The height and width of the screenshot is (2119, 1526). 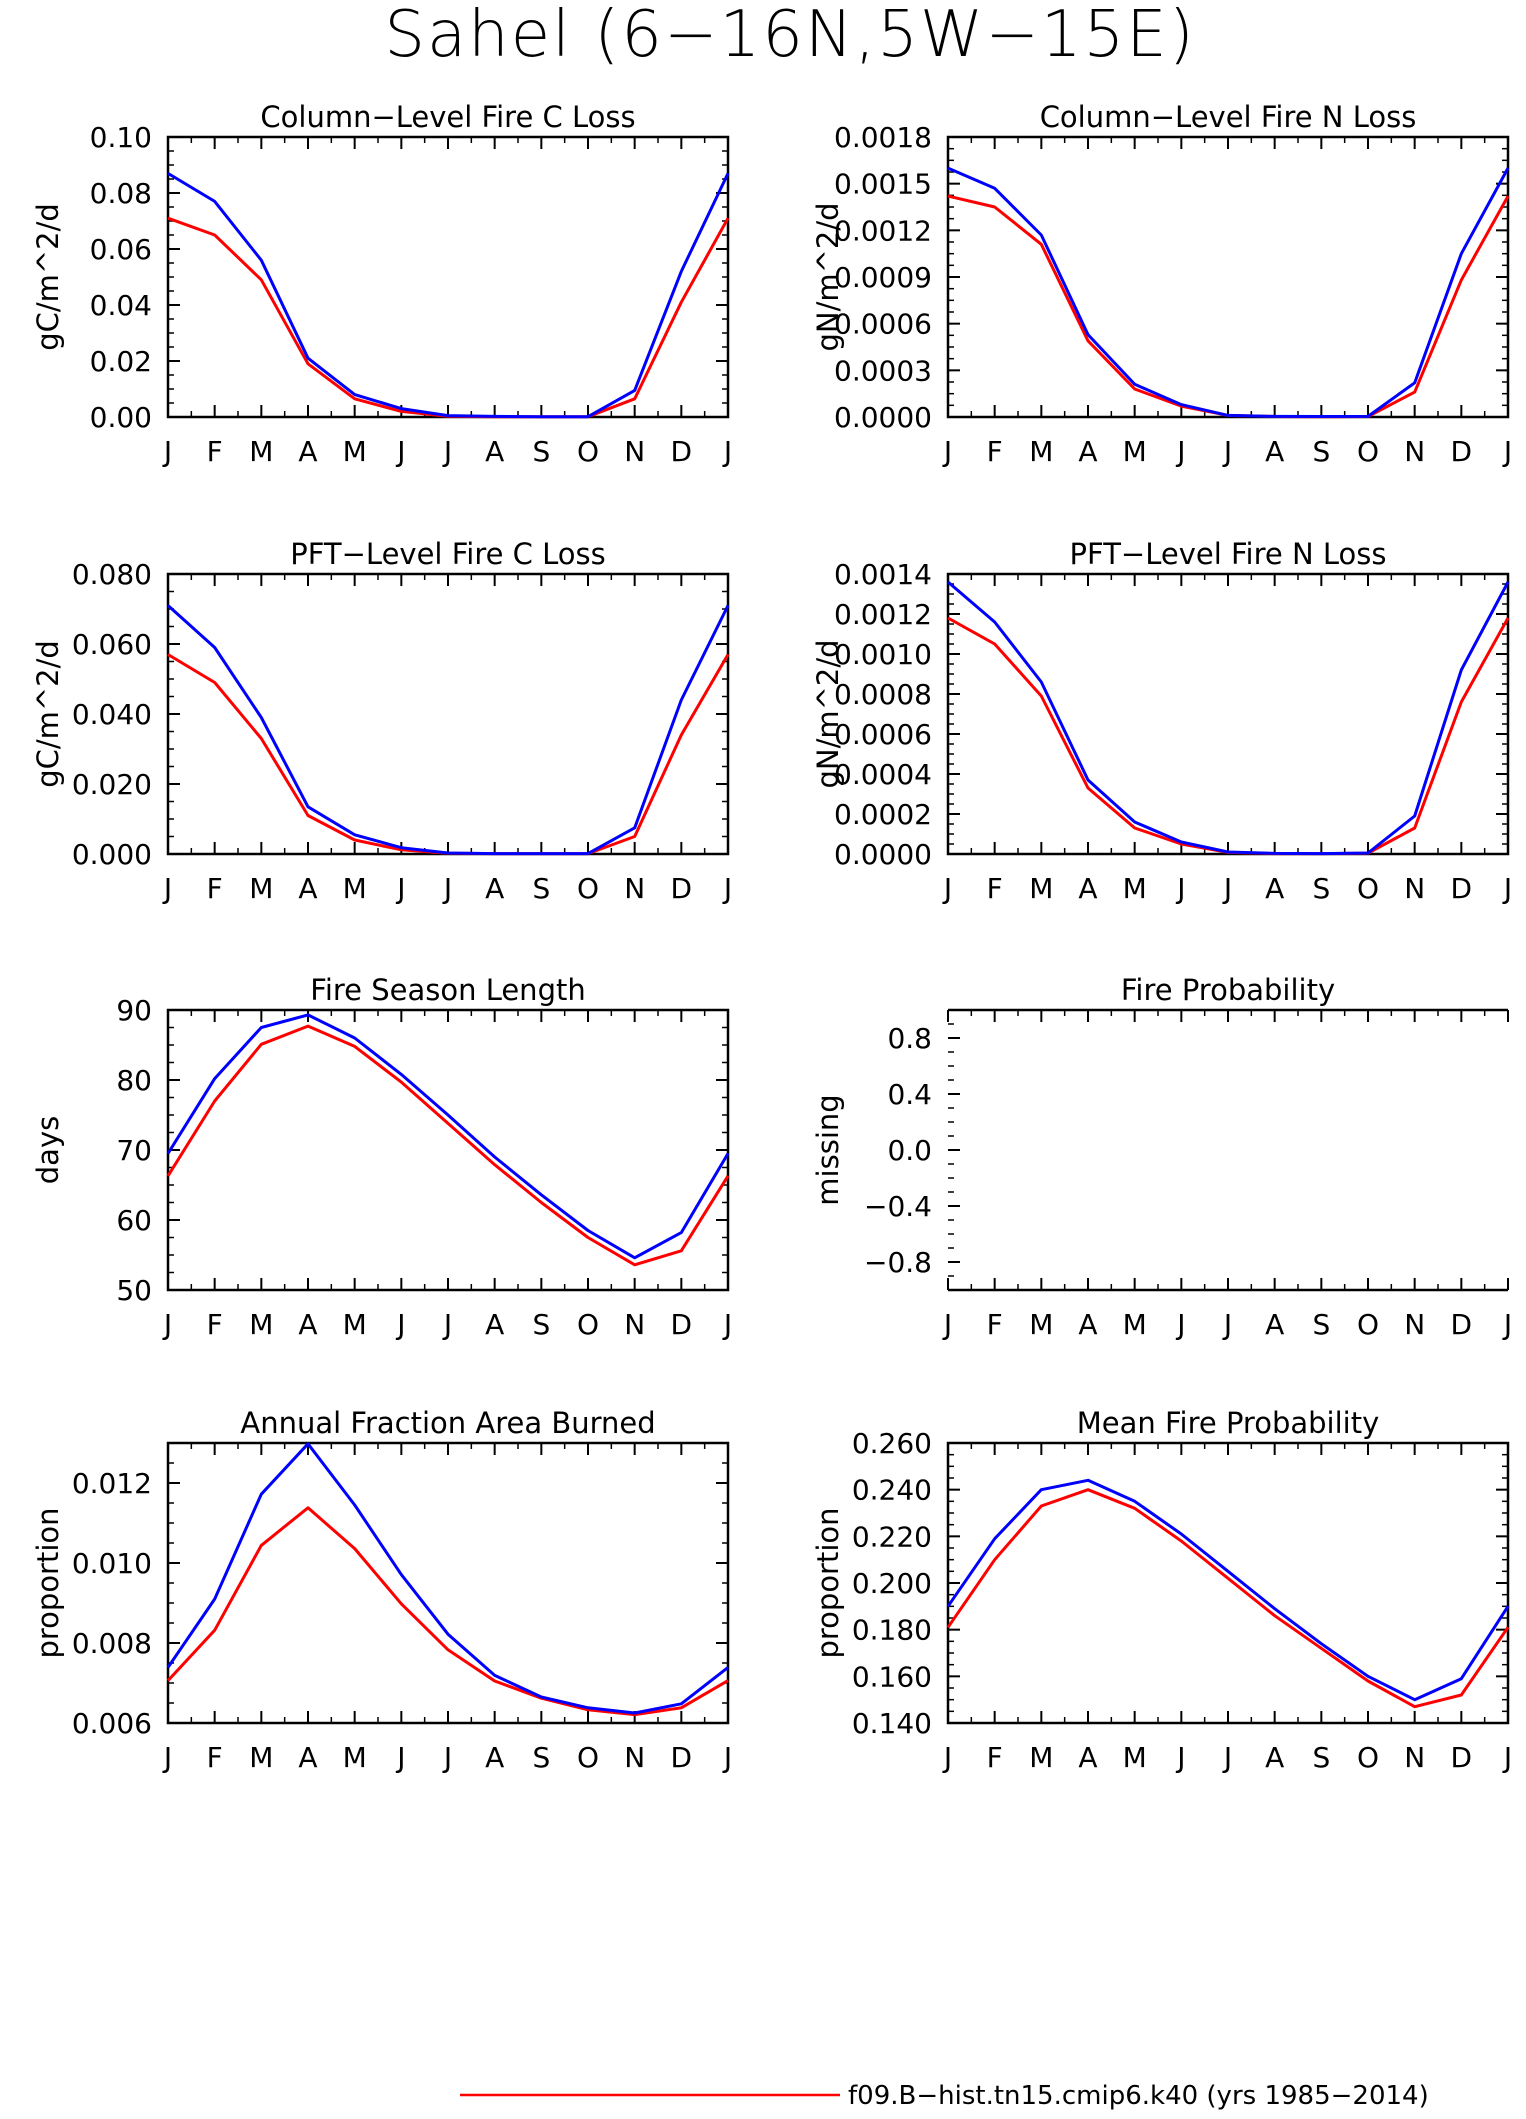 What do you see at coordinates (828, 1582) in the screenshot?
I see `y-axis-label: proportion` at bounding box center [828, 1582].